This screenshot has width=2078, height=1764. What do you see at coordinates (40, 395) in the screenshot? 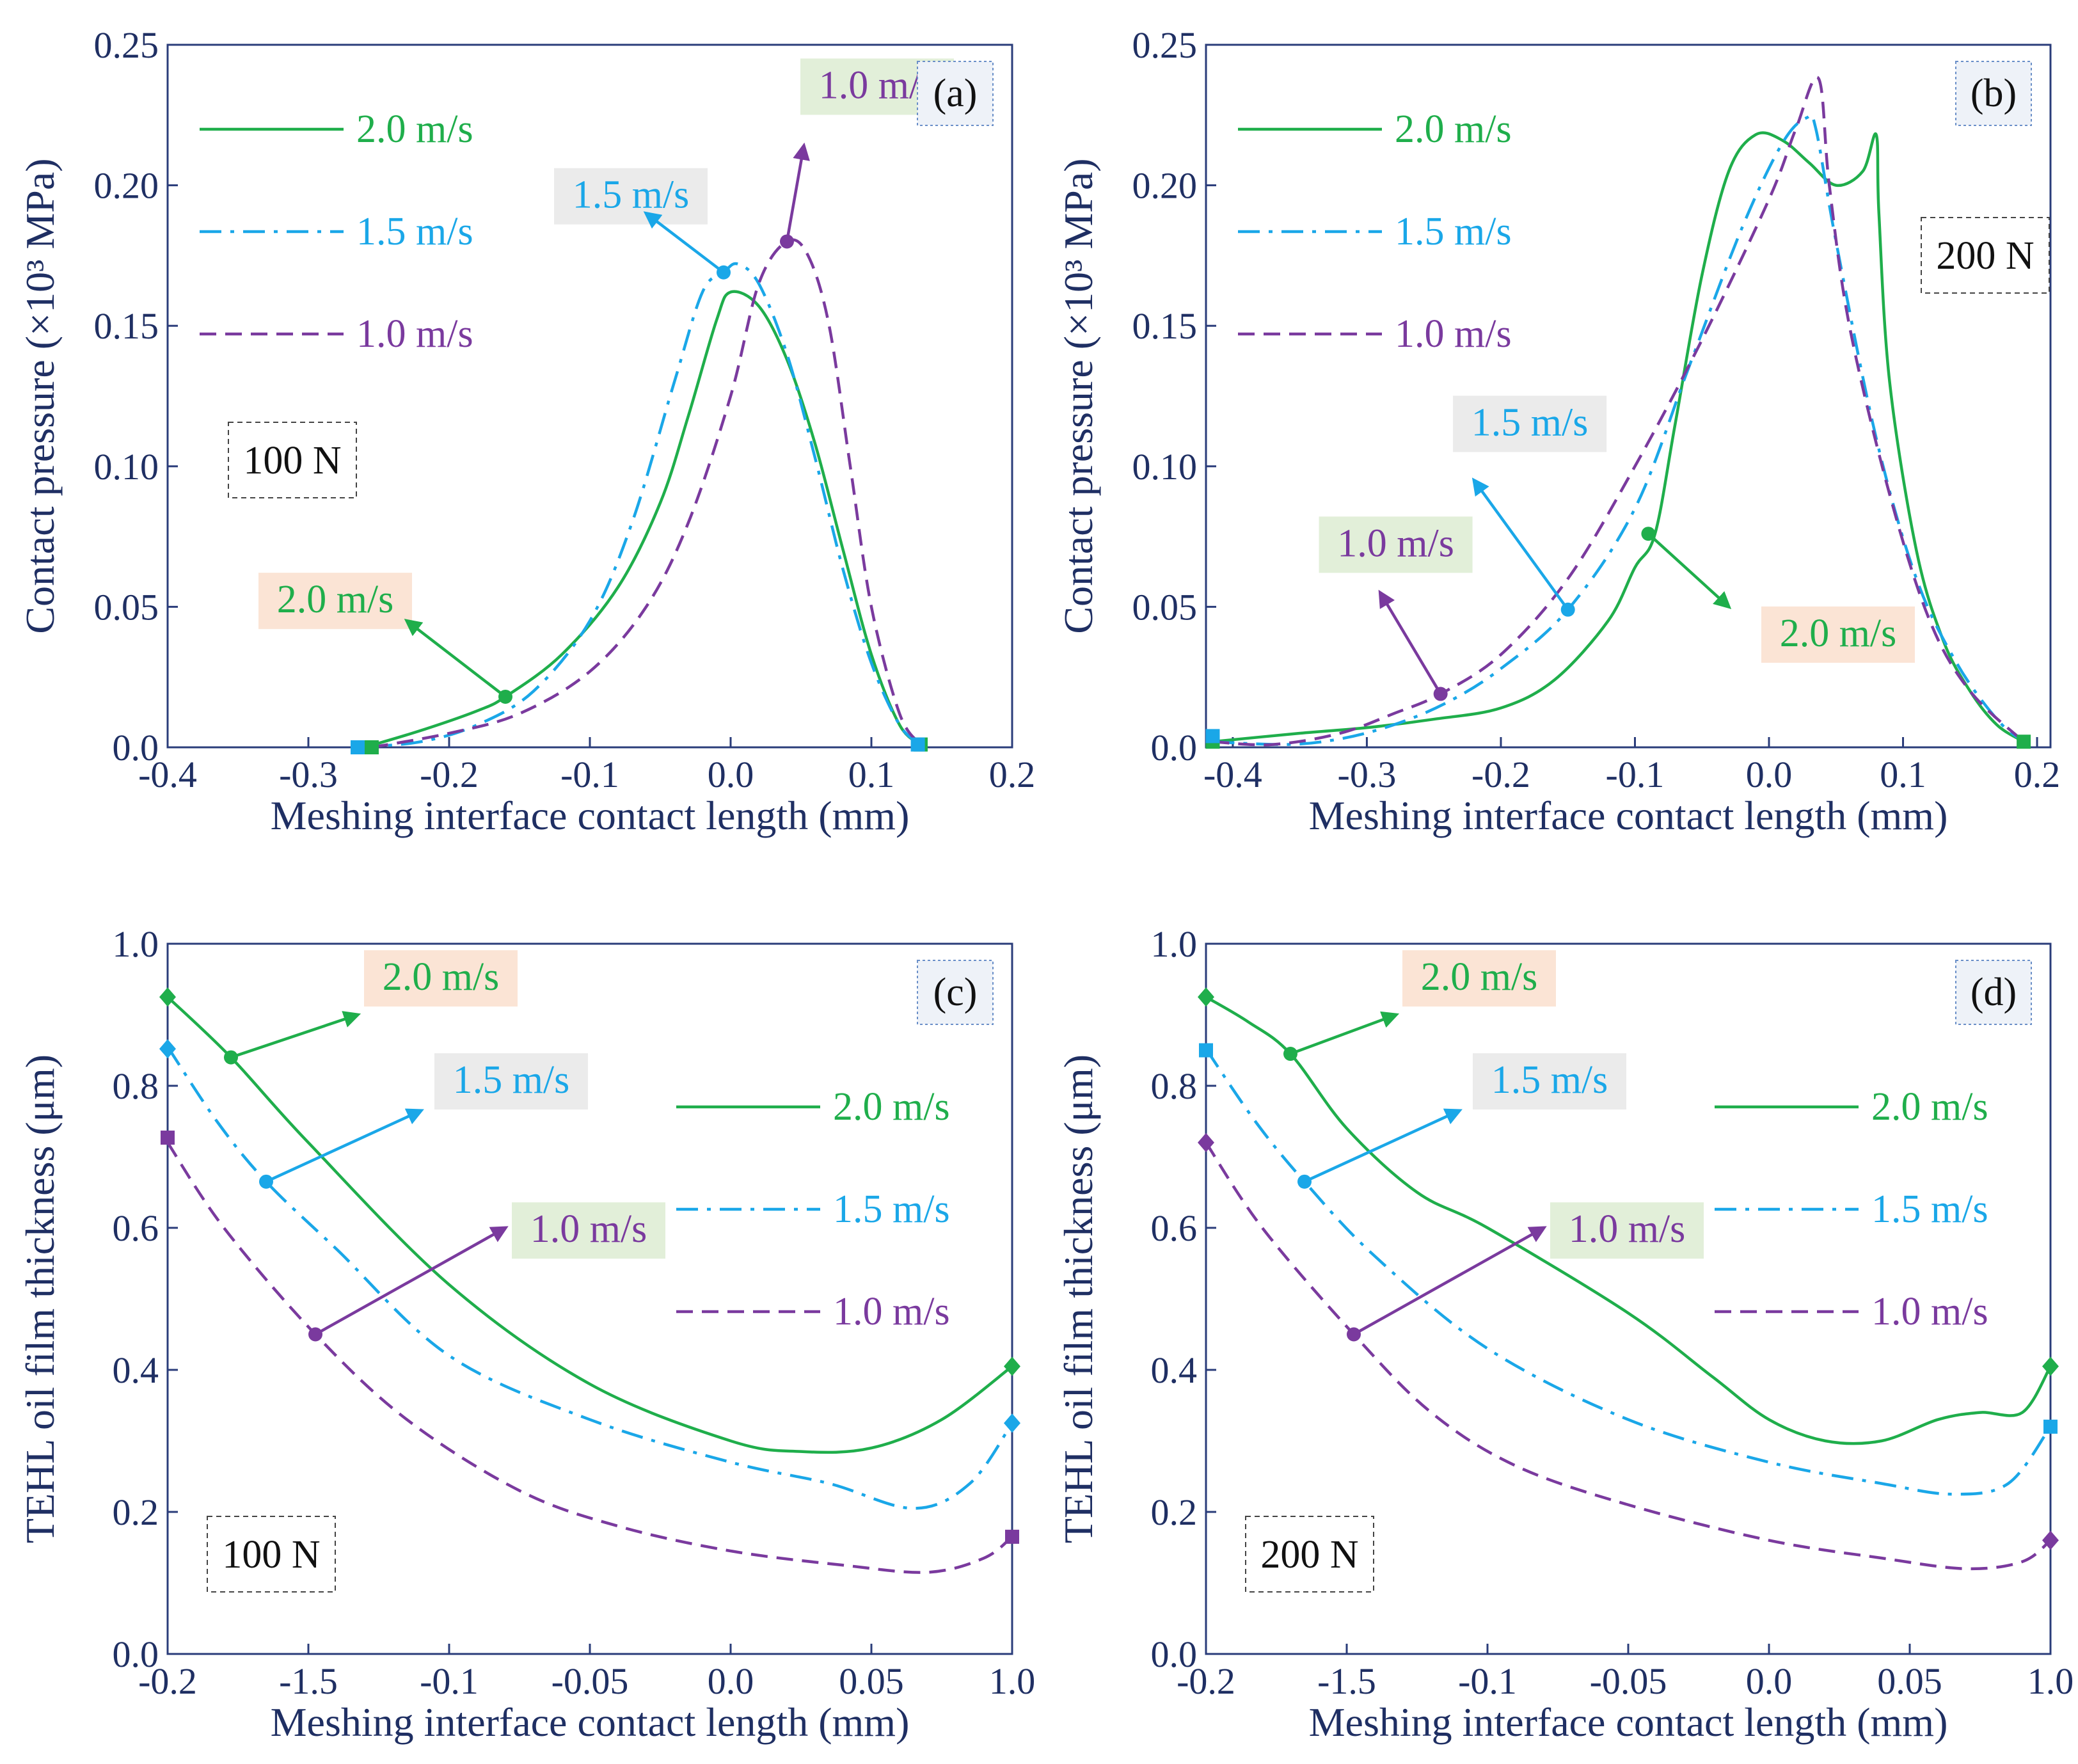
I see `y-axis-label: Contact pressure (×10³ MPa)` at bounding box center [40, 395].